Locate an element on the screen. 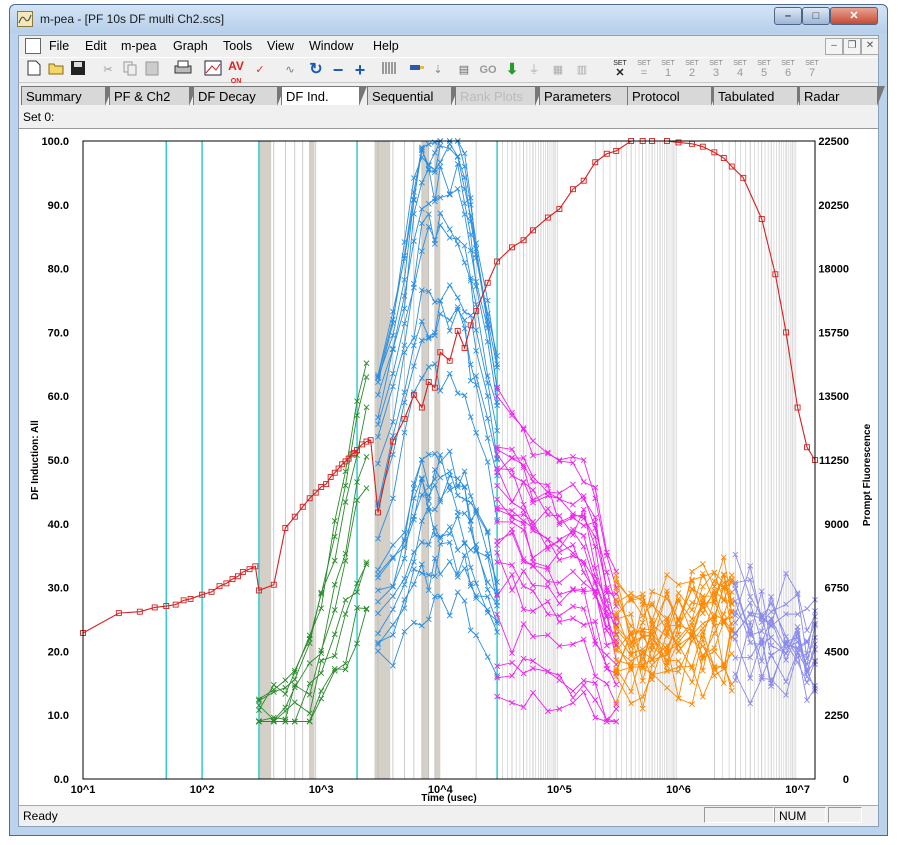  tab-protocol: Protocol is located at coordinates (673, 96).